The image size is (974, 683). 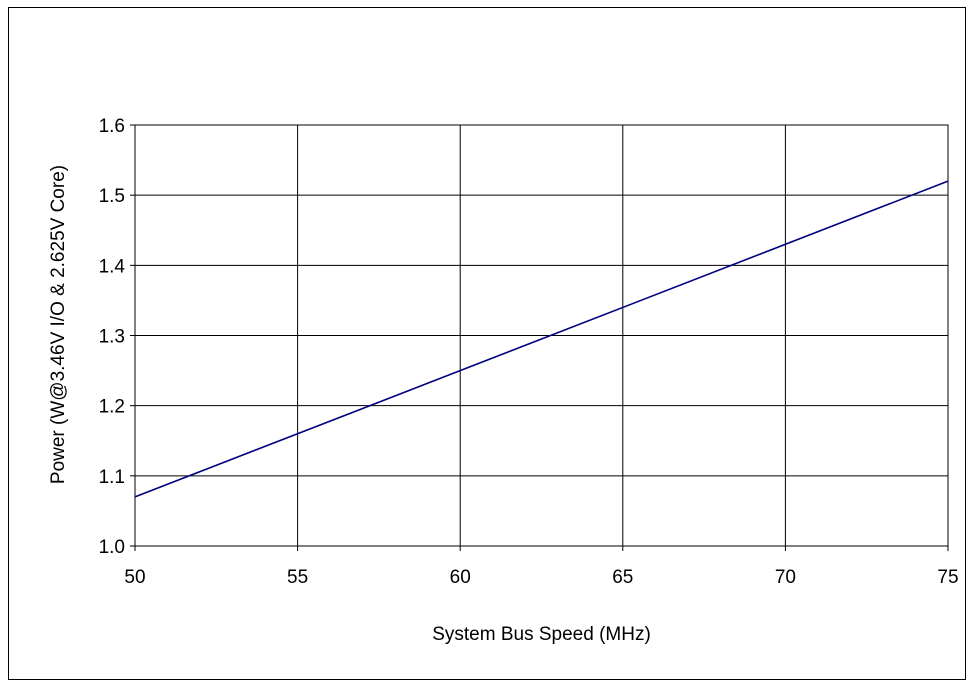 I want to click on y-tick-label: 1.5, so click(x=112, y=196).